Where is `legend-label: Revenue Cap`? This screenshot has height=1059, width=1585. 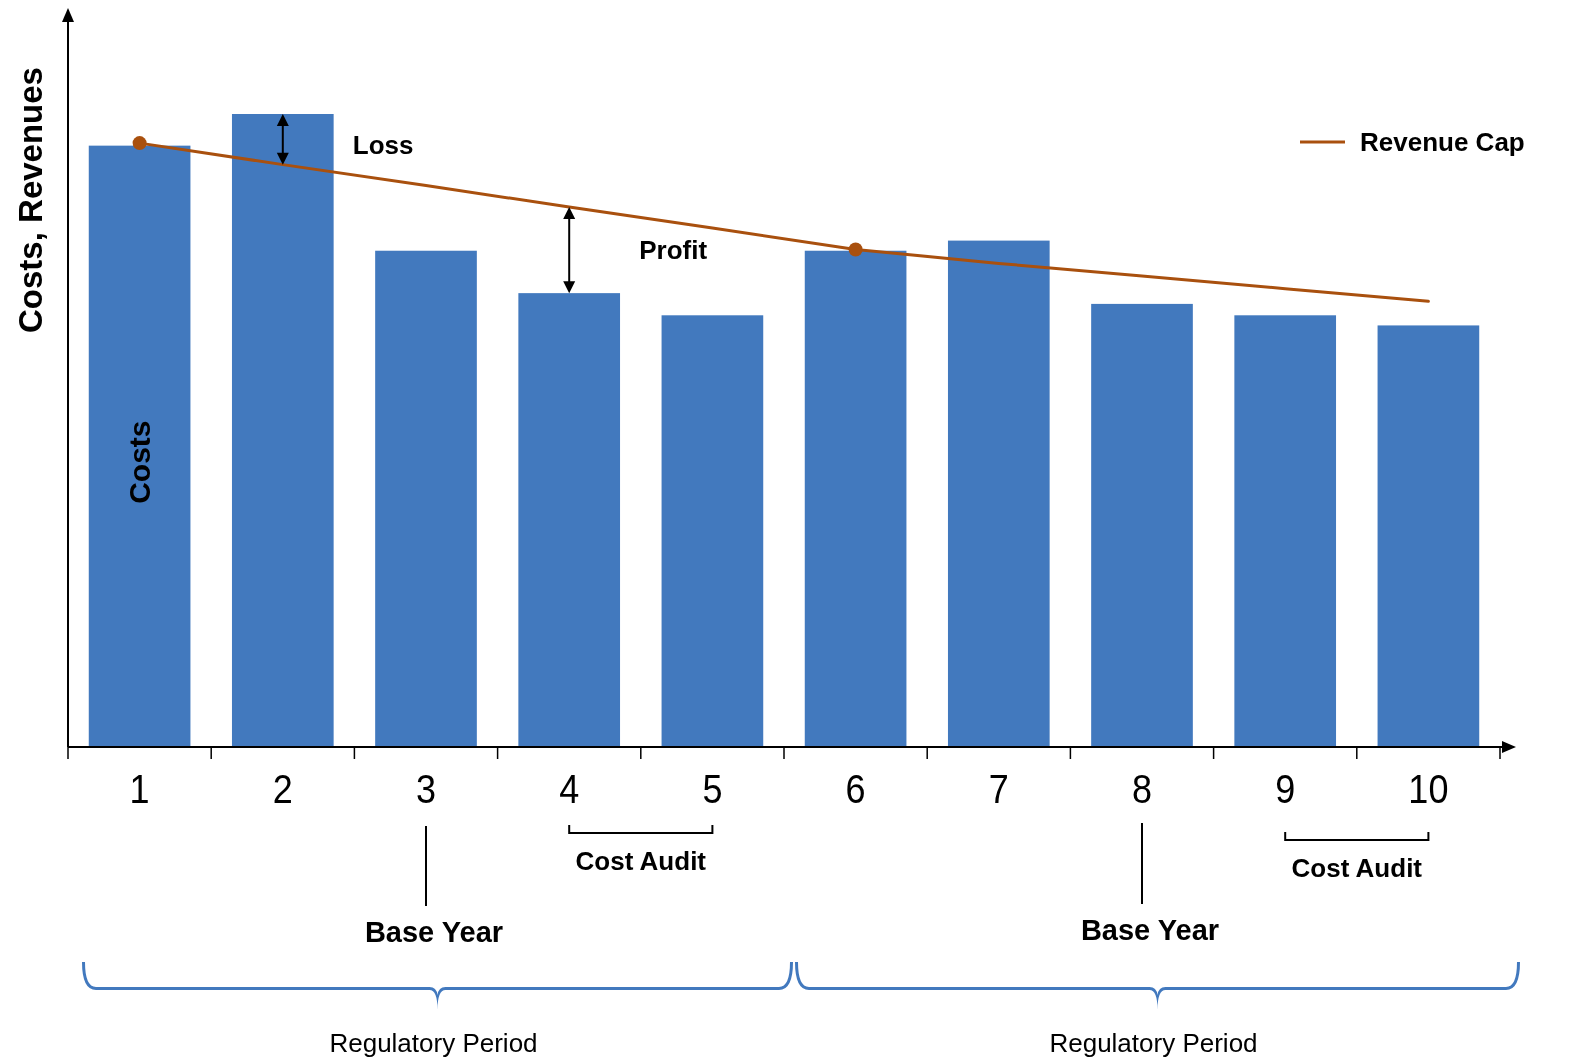 legend-label: Revenue Cap is located at coordinates (1442, 142).